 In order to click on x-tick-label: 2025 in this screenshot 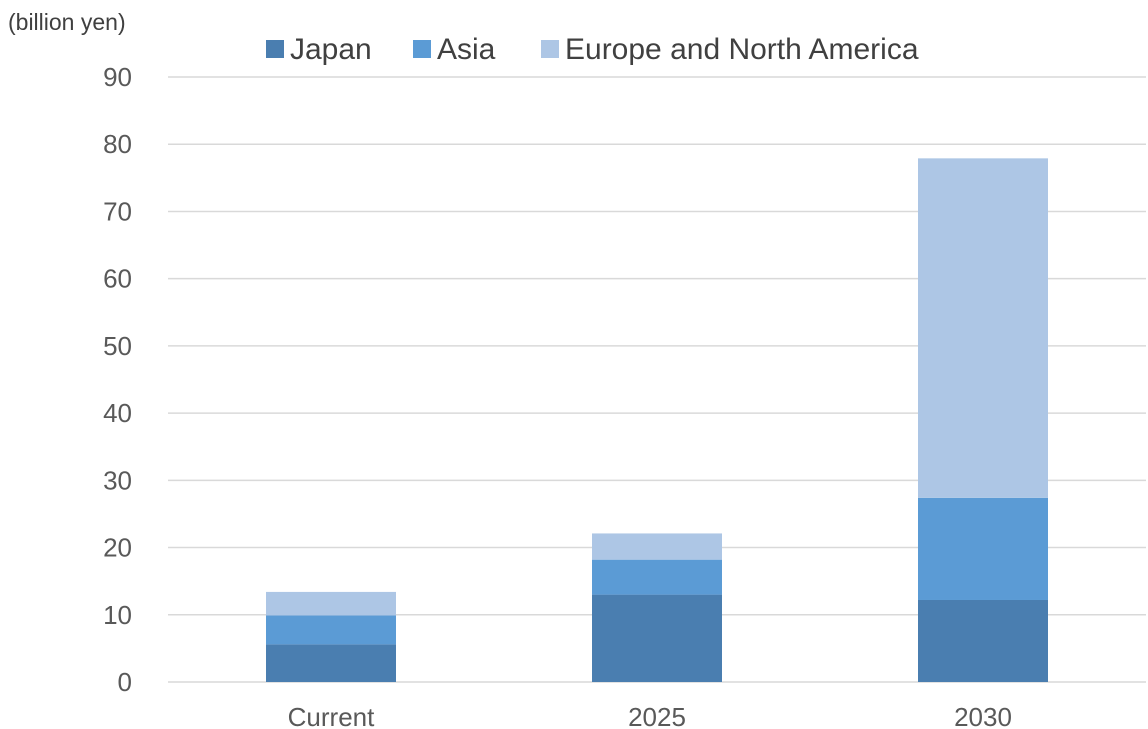, I will do `click(657, 715)`.